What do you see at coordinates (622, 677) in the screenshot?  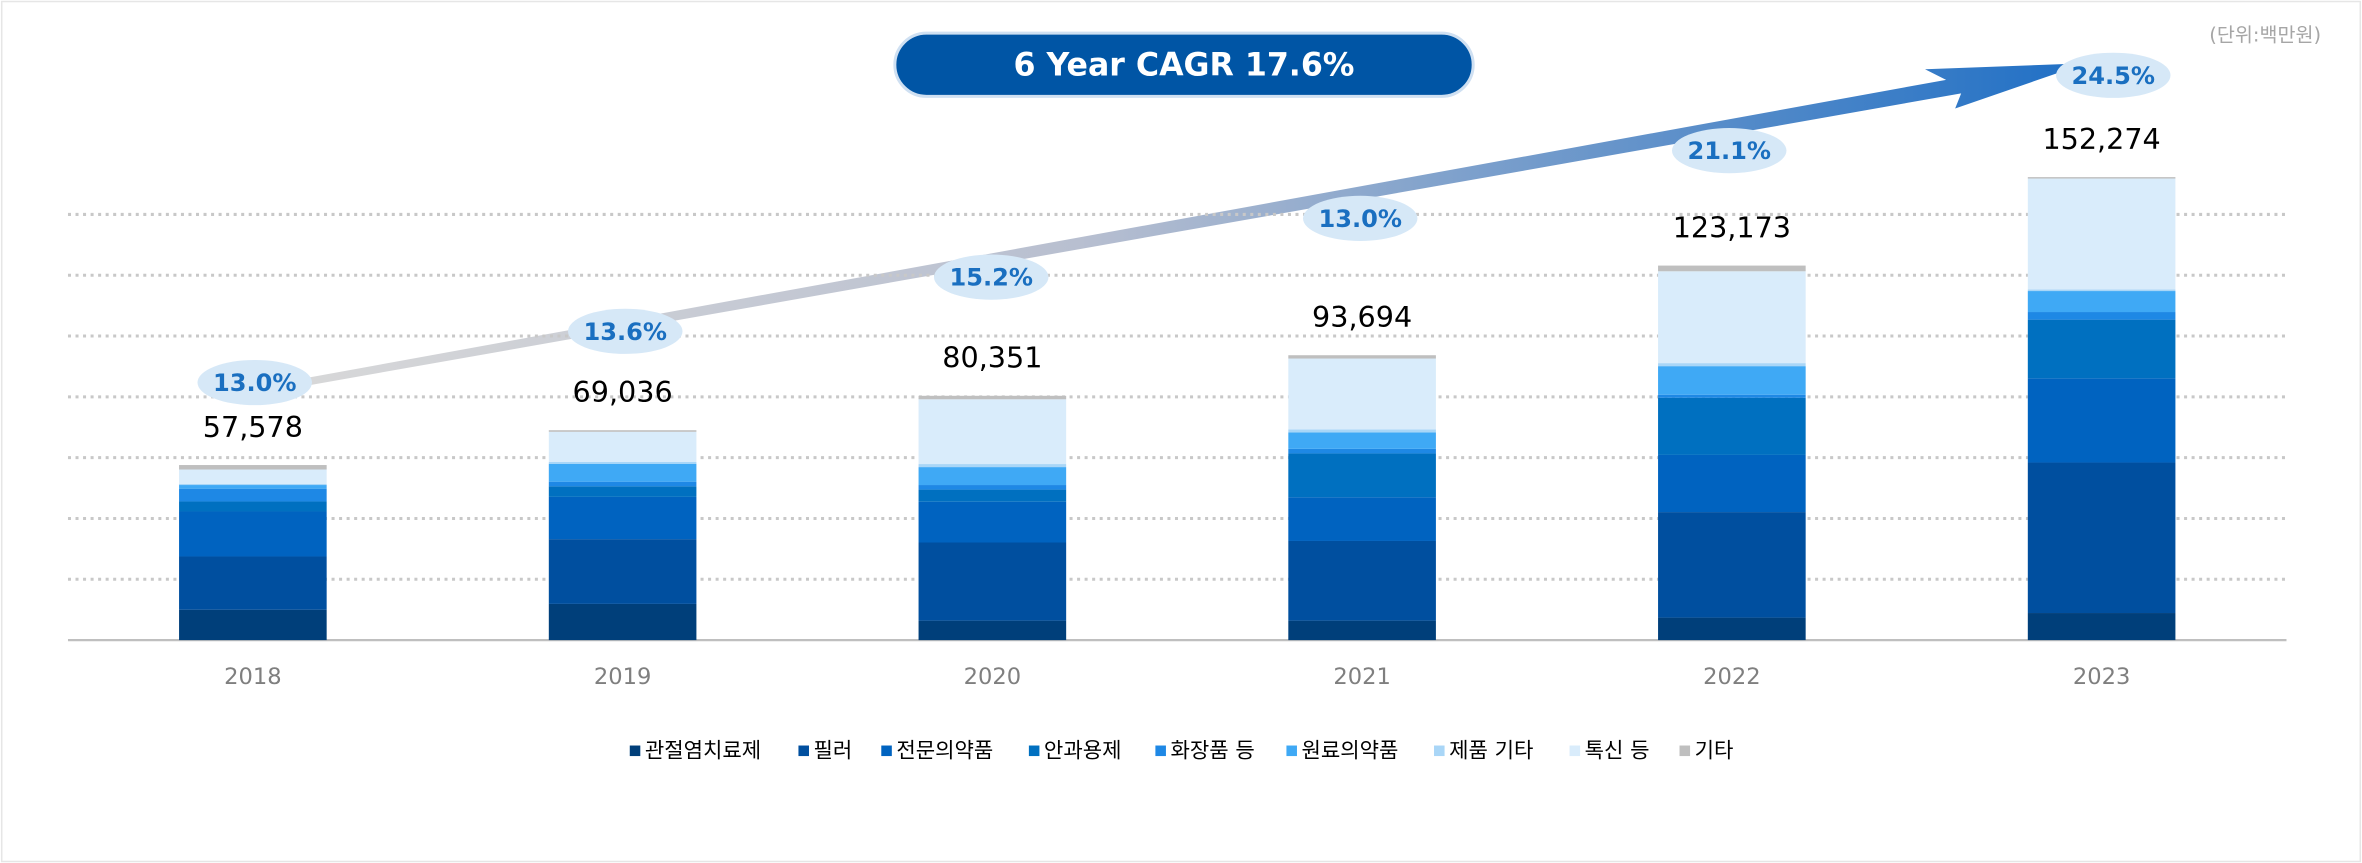 I see `x-tick-label: 2019` at bounding box center [622, 677].